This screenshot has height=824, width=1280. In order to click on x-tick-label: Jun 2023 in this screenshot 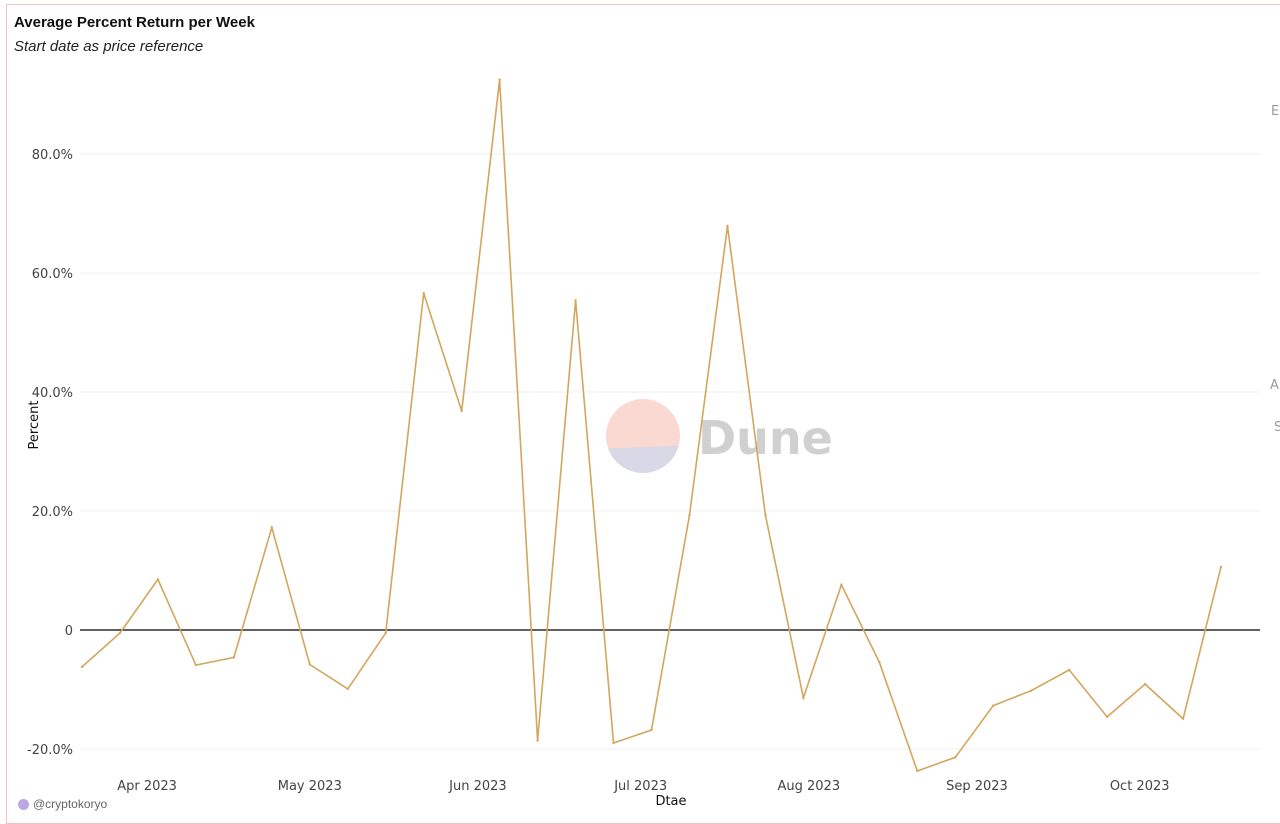, I will do `click(477, 786)`.